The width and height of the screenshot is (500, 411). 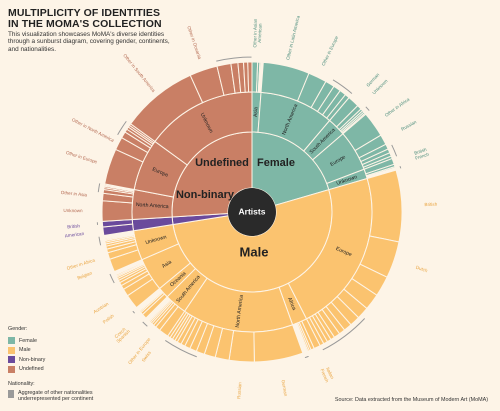 I want to click on nationality-label-austrian: Austrian, so click(x=100, y=308).